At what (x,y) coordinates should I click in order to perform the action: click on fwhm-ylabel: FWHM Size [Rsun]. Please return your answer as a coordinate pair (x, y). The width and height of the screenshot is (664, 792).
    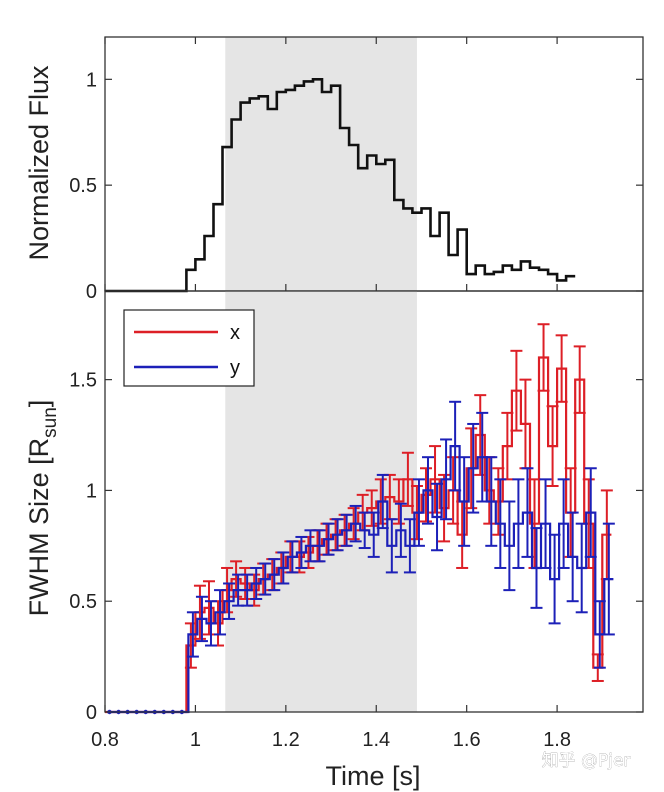
    Looking at the image, I should click on (42, 508).